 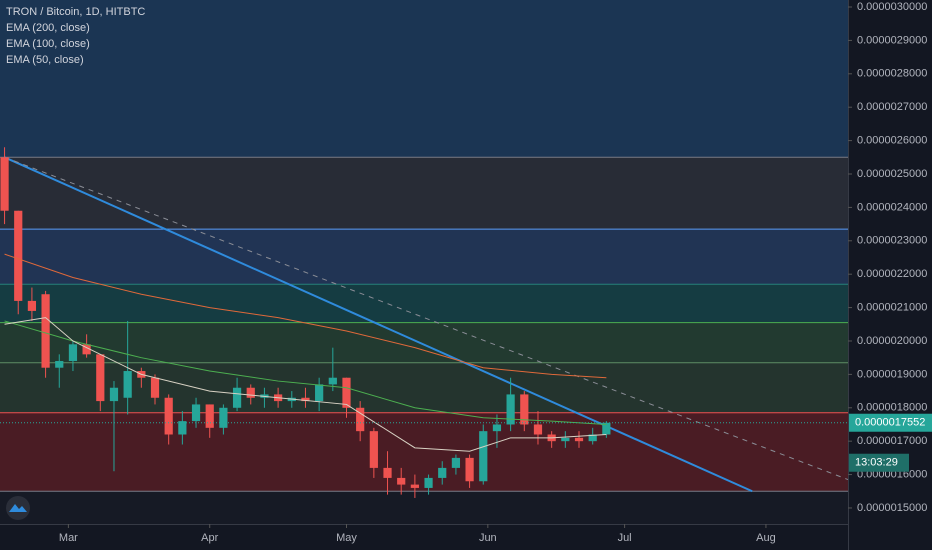 What do you see at coordinates (892, 40) in the screenshot?
I see `y-tick-label: 0.0000029000` at bounding box center [892, 40].